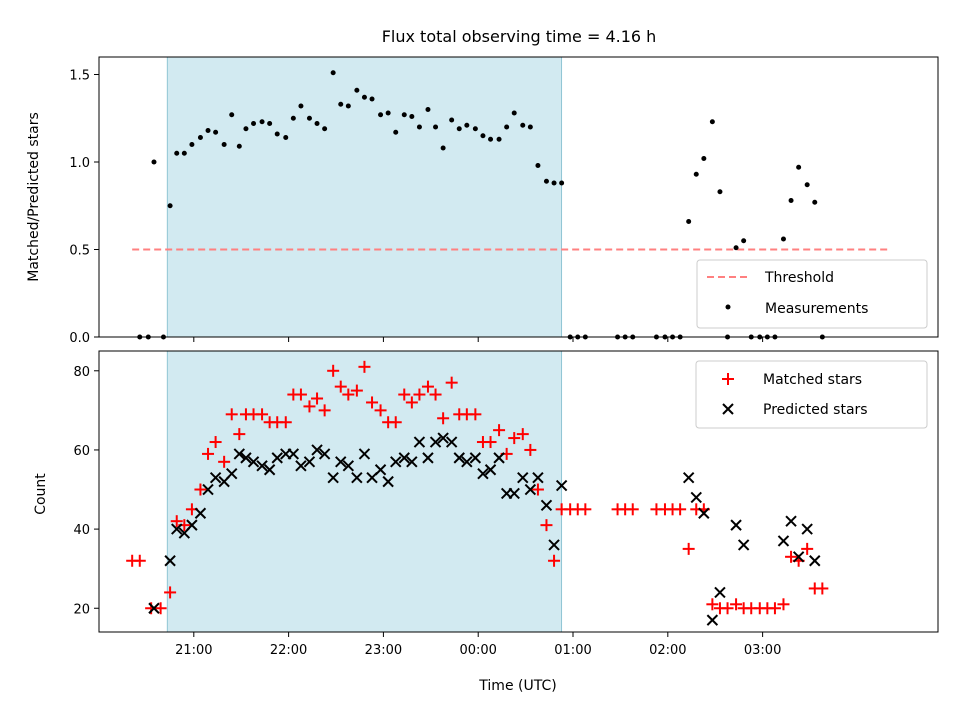 This screenshot has width=960, height=720. Describe the element at coordinates (572, 650) in the screenshot. I see `x-tick-label: 01:00` at that location.